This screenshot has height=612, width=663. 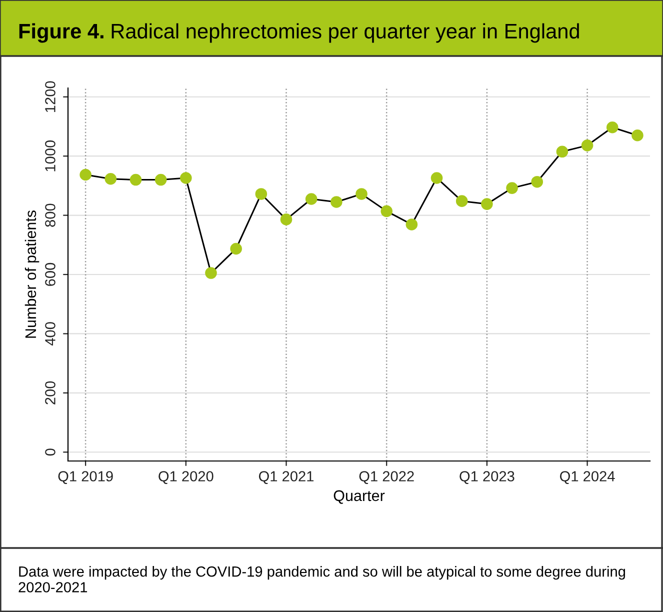 What do you see at coordinates (359, 497) in the screenshot?
I see `x-axis-title: Quarter` at bounding box center [359, 497].